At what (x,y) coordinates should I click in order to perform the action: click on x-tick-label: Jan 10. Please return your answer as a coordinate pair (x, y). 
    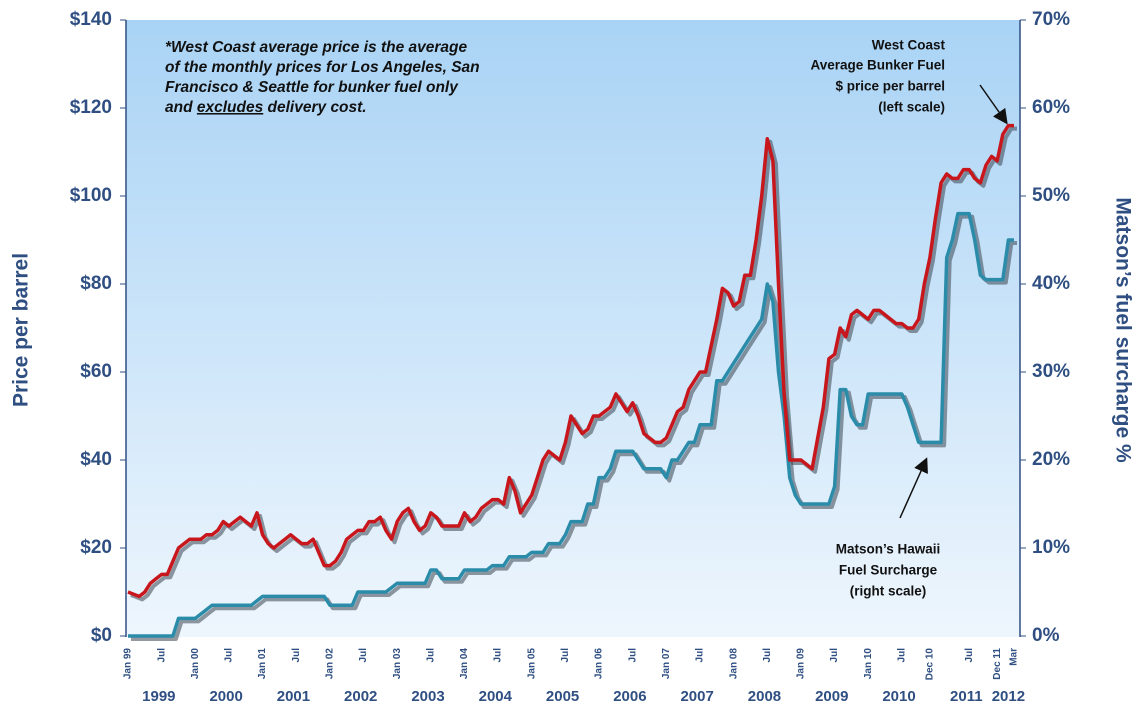
    Looking at the image, I should click on (868, 664).